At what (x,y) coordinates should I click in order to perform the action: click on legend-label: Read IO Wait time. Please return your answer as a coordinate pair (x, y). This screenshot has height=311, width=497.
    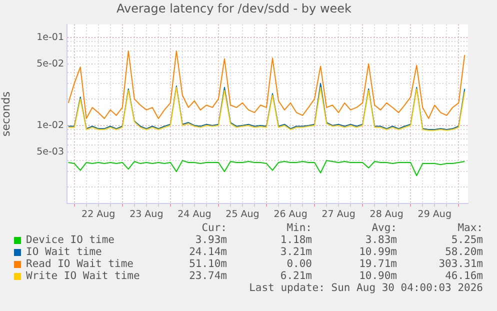
    Looking at the image, I should click on (80, 264).